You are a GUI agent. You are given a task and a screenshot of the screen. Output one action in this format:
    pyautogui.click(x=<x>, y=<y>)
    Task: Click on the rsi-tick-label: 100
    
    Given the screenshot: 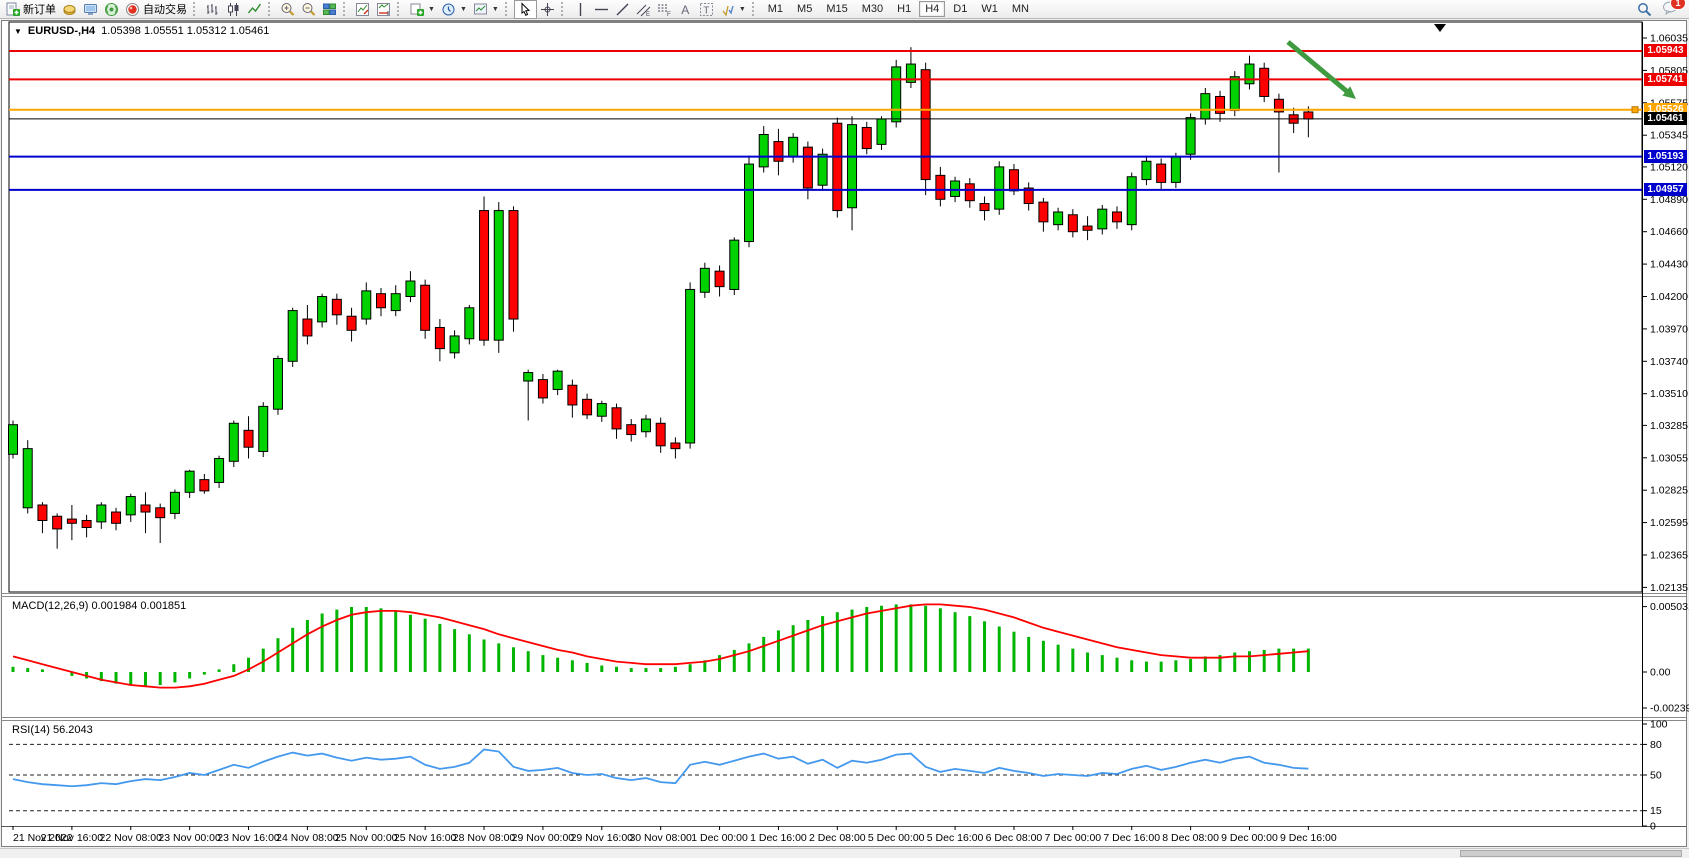 What is the action you would take?
    pyautogui.click(x=1659, y=725)
    